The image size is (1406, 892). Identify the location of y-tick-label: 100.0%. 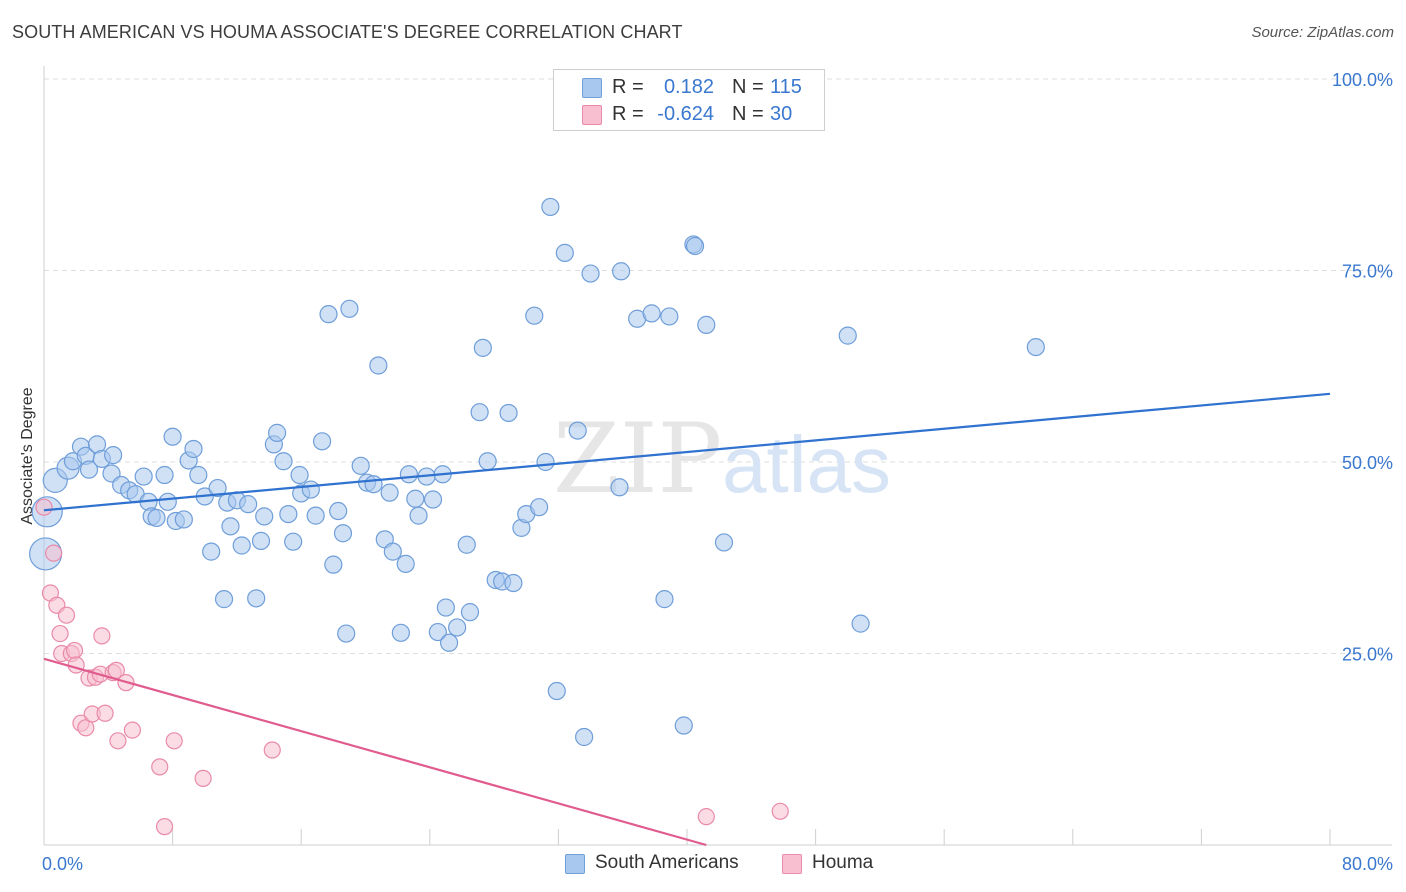
(1362, 80).